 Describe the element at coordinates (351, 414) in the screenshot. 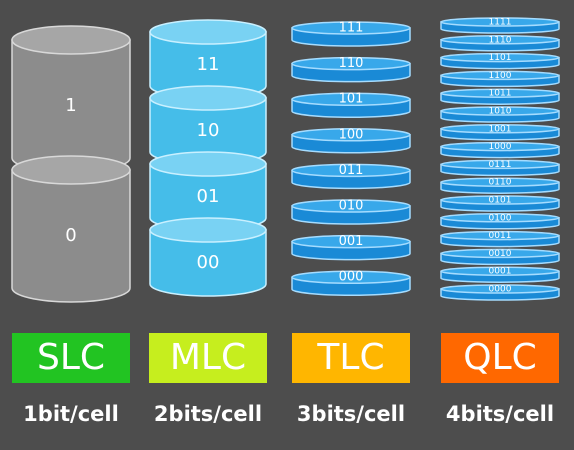

I see `bits-caption: 3bits/cell` at that location.